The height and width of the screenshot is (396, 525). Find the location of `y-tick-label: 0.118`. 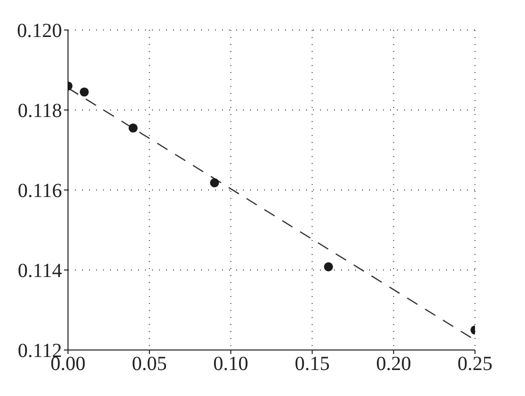

y-tick-label: 0.118 is located at coordinates (40, 111).